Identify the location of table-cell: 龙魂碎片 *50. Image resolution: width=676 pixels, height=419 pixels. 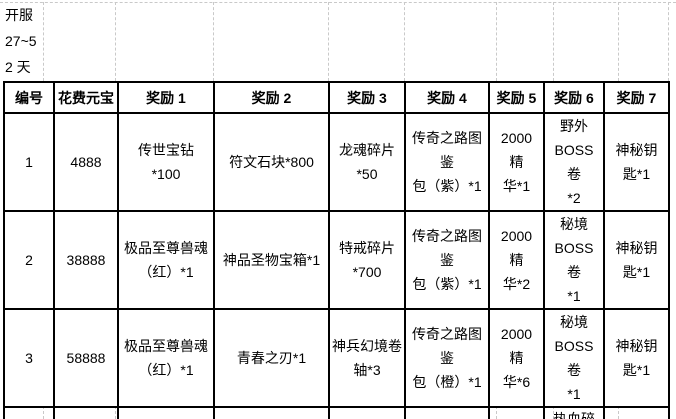
(367, 162).